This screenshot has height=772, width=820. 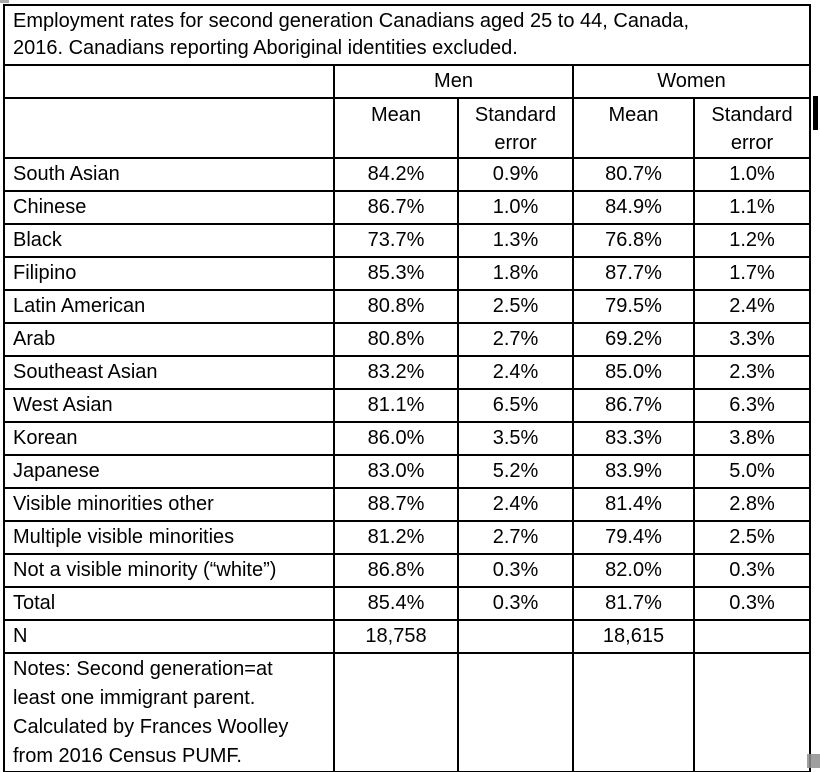 What do you see at coordinates (633, 603) in the screenshot?
I see `women-mean-cell: 81.7%` at bounding box center [633, 603].